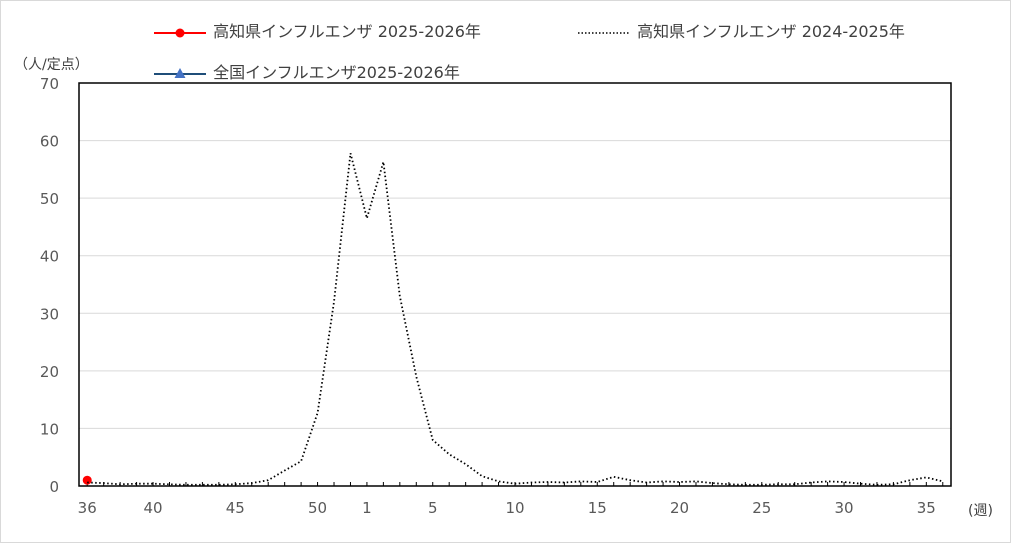  Describe the element at coordinates (679, 508) in the screenshot. I see `x-tick-label: 20` at that location.